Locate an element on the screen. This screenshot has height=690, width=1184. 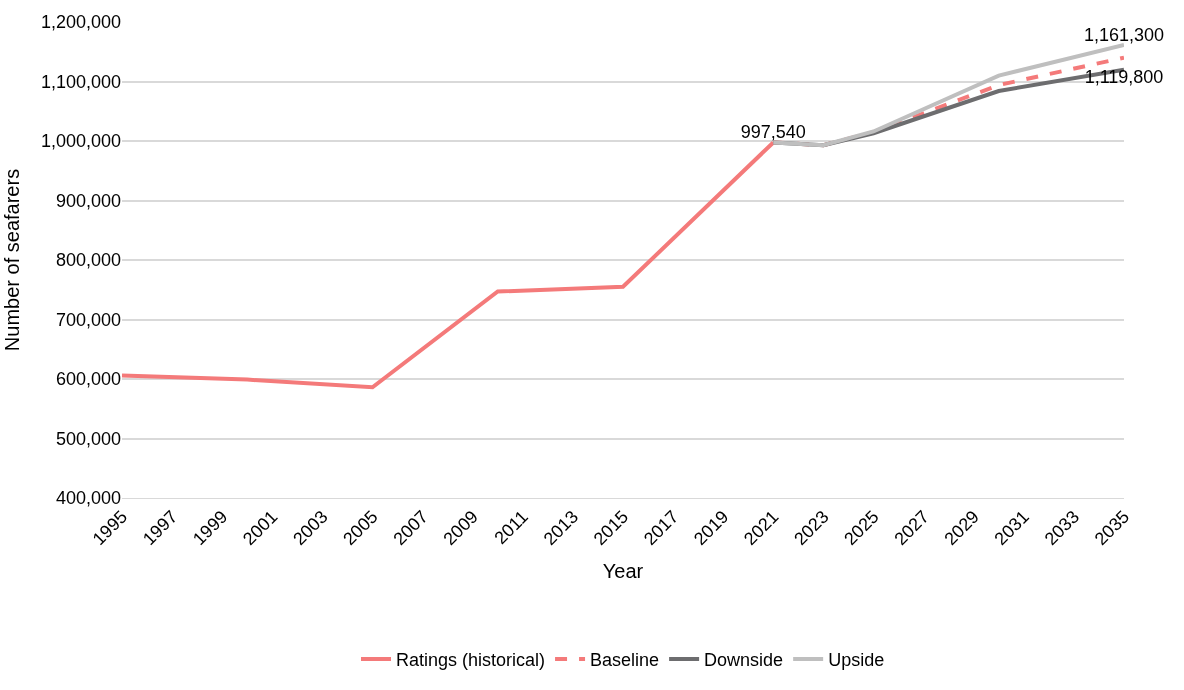
data-label: 997,540 is located at coordinates (773, 131).